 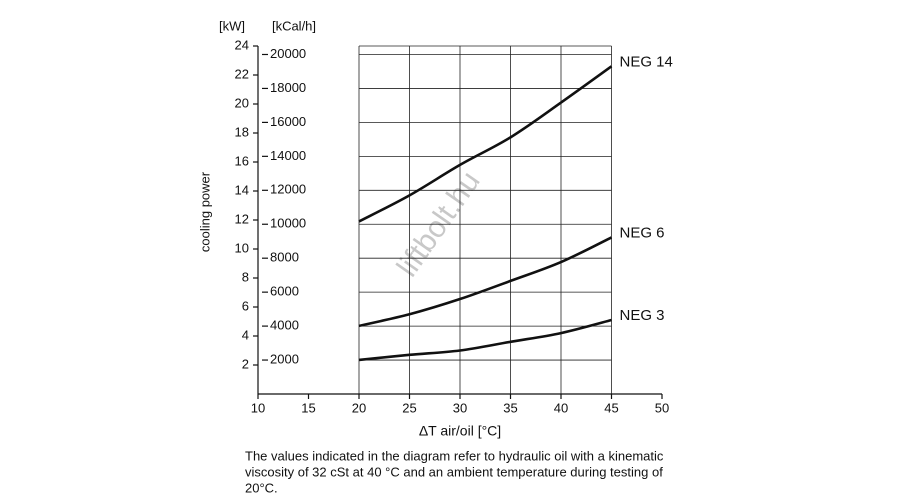 What do you see at coordinates (245, 334) in the screenshot?
I see `y-tick-label: 4` at bounding box center [245, 334].